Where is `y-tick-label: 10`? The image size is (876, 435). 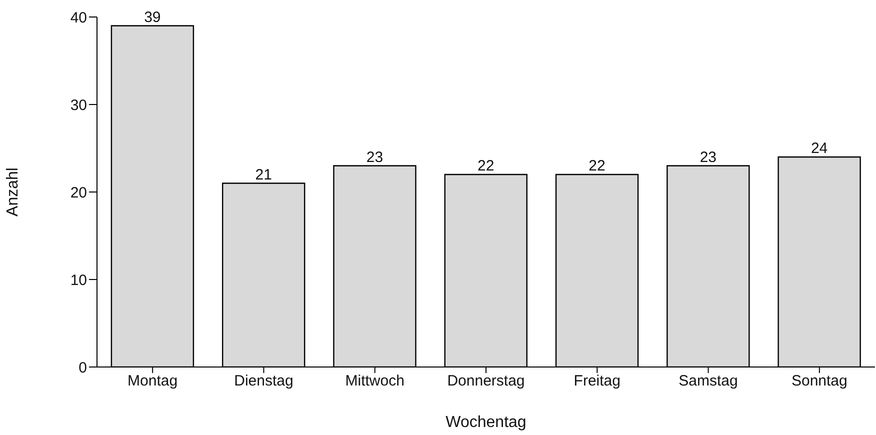
y-tick-label: 10 is located at coordinates (78, 280).